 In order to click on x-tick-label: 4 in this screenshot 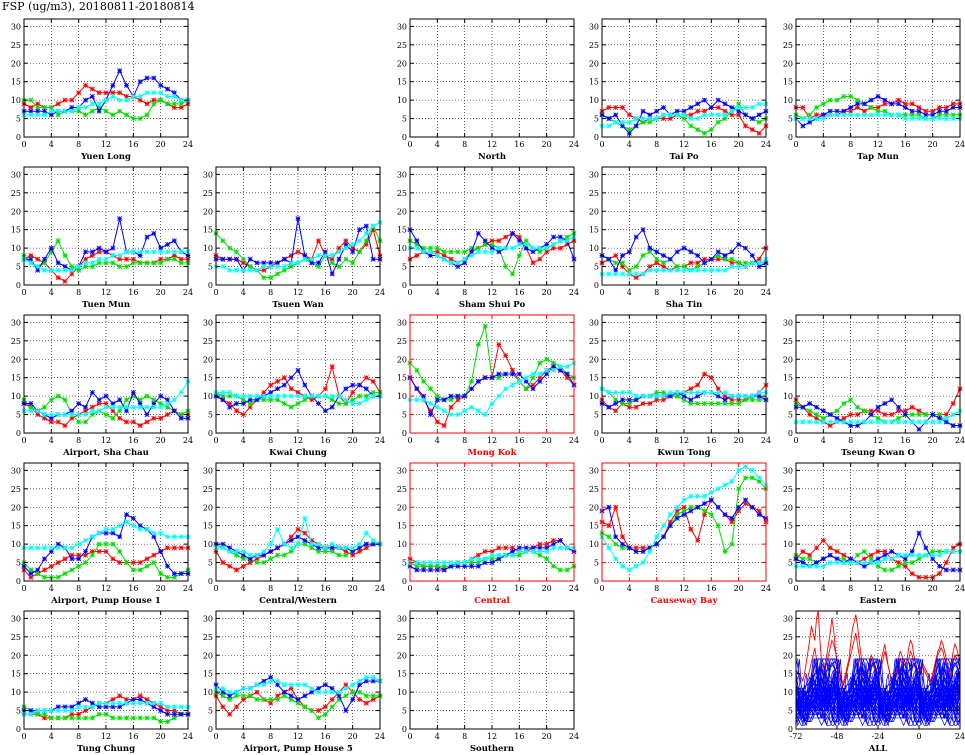, I will do `click(437, 588)`.